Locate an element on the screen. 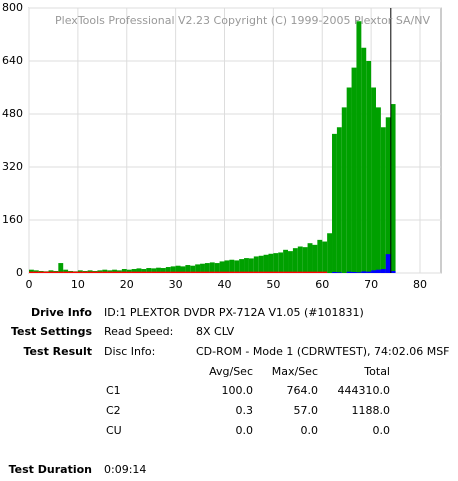  value: 0:09:14 is located at coordinates (125, 469).